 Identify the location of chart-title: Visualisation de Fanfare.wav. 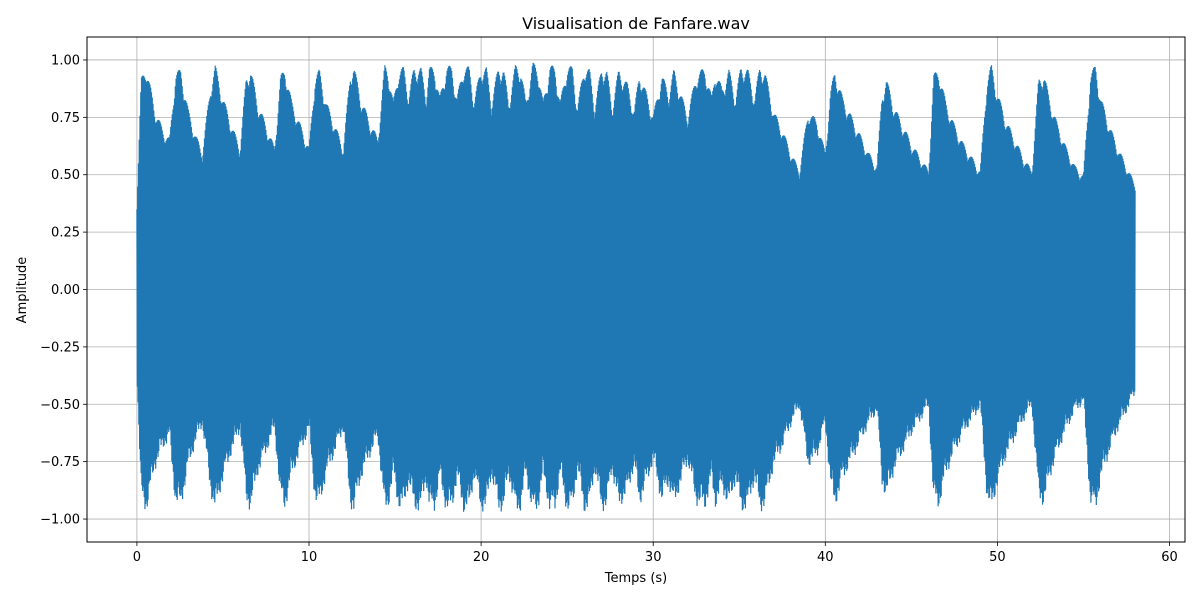
(636, 23).